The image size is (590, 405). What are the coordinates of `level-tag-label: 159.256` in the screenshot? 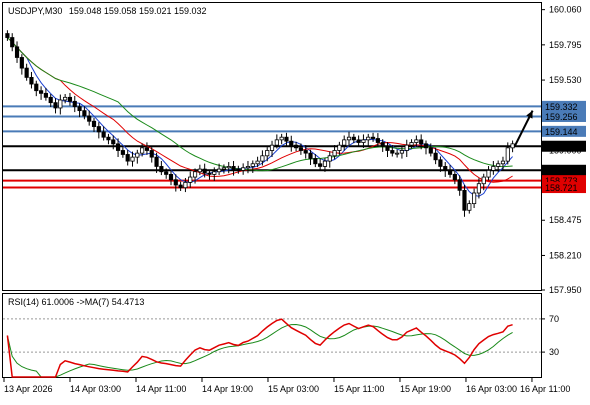 It's located at (561, 117).